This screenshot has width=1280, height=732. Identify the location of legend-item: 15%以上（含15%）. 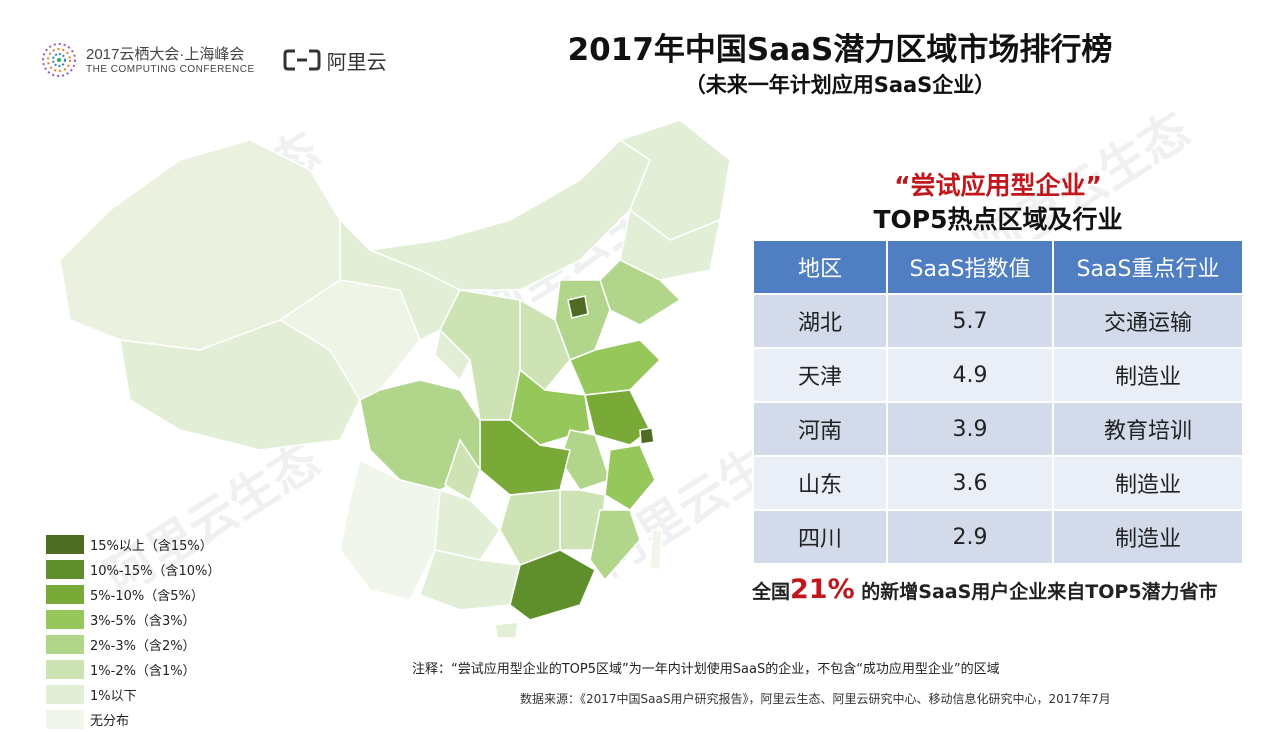
(133, 544).